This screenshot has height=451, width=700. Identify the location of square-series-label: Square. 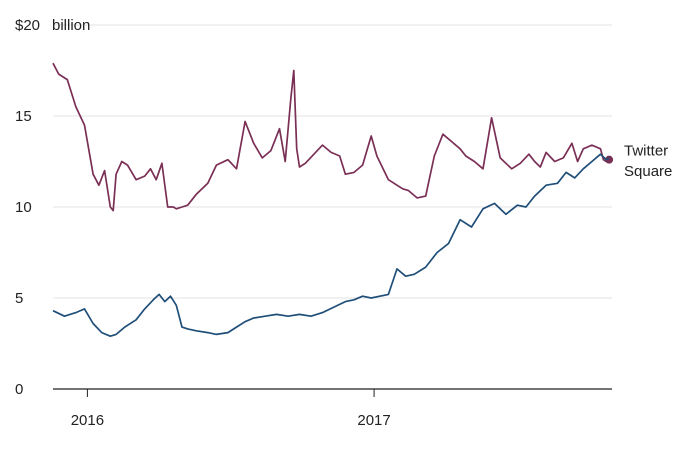
(648, 171).